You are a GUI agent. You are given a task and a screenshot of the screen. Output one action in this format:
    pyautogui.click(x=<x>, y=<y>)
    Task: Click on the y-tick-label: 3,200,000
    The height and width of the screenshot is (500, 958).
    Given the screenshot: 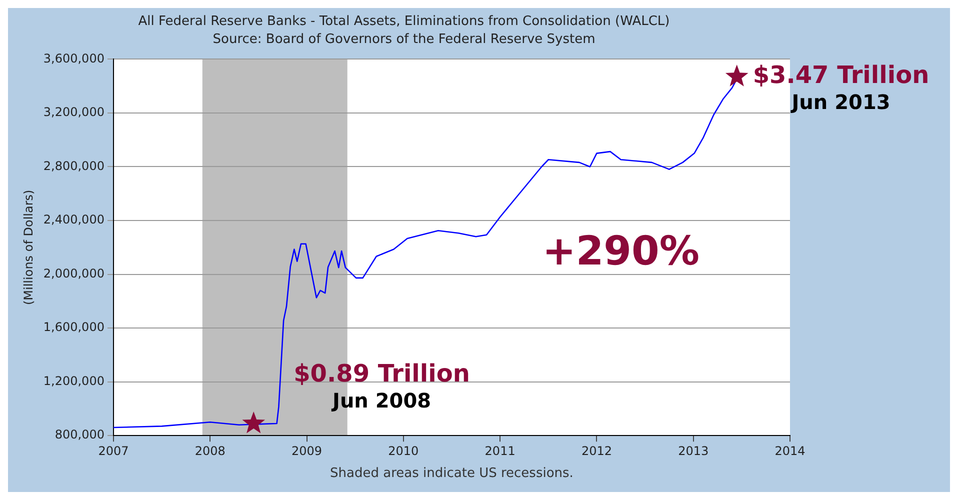 What is the action you would take?
    pyautogui.click(x=73, y=112)
    